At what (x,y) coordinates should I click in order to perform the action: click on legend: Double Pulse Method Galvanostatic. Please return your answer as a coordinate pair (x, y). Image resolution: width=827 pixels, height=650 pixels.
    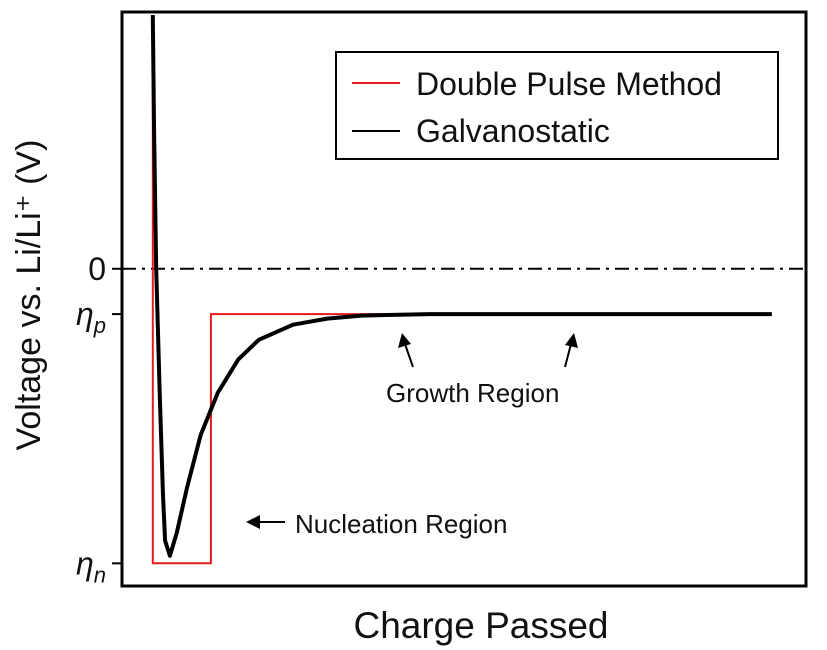
    Looking at the image, I should click on (557, 105).